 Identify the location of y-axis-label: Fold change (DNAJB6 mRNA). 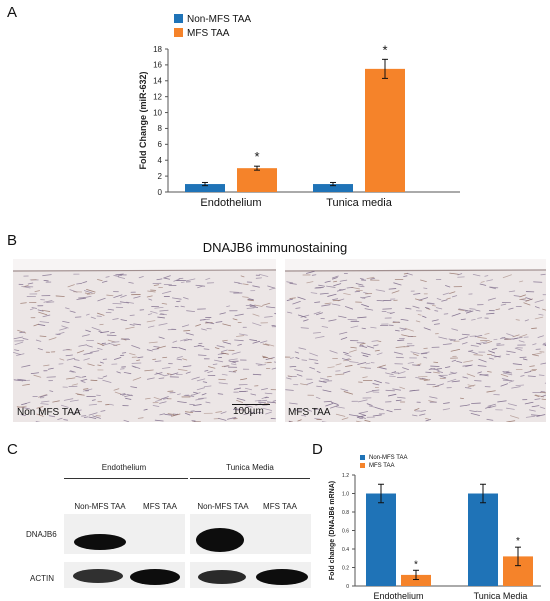
(332, 530).